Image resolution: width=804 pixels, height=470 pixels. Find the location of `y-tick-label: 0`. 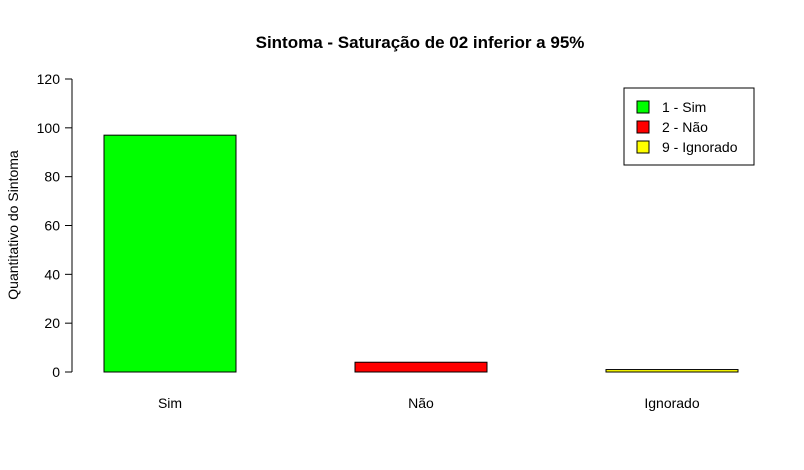

y-tick-label: 0 is located at coordinates (56, 372).